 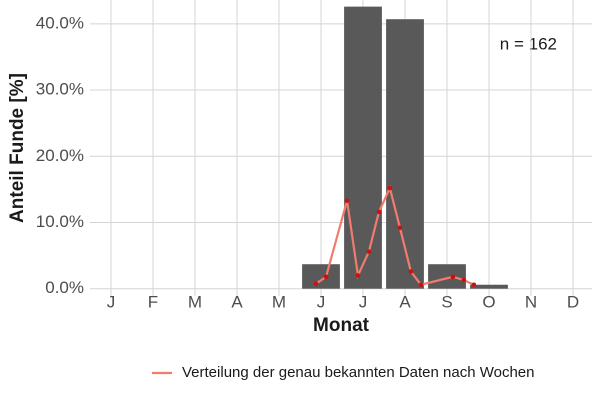 I want to click on y-tick-label: 30.0%, so click(x=60, y=89).